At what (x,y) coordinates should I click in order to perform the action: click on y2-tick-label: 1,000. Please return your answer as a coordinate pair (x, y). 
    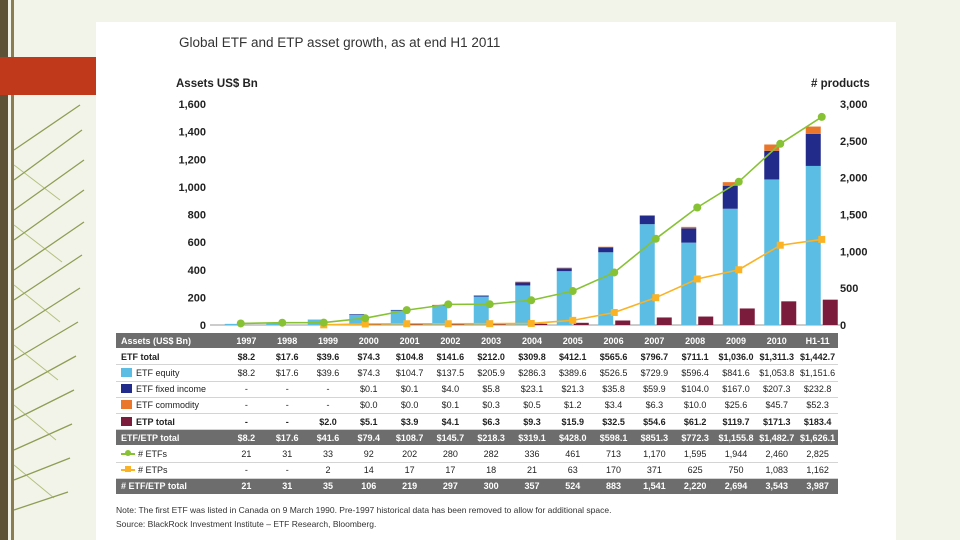
    Looking at the image, I should click on (854, 252).